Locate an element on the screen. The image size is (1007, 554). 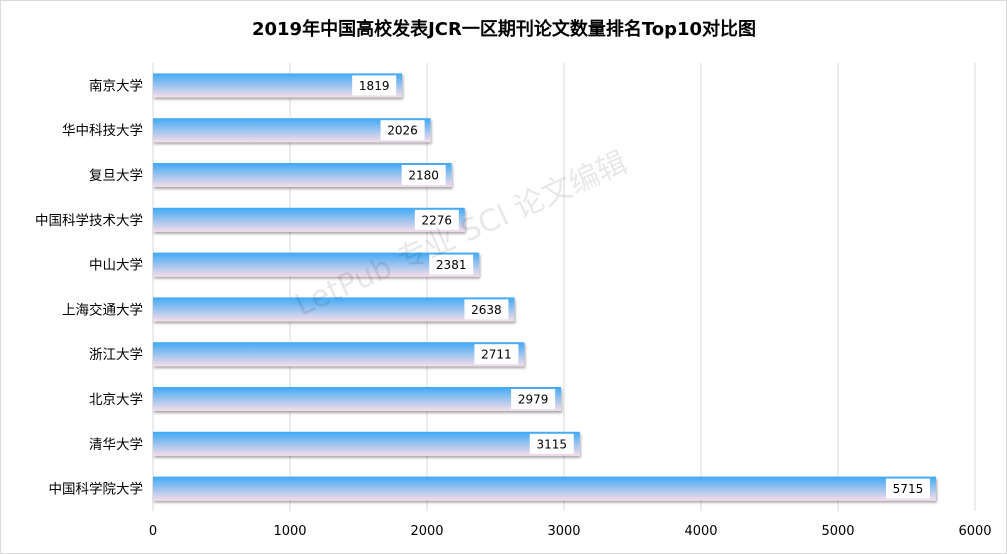
data-label: 5715 is located at coordinates (908, 489).